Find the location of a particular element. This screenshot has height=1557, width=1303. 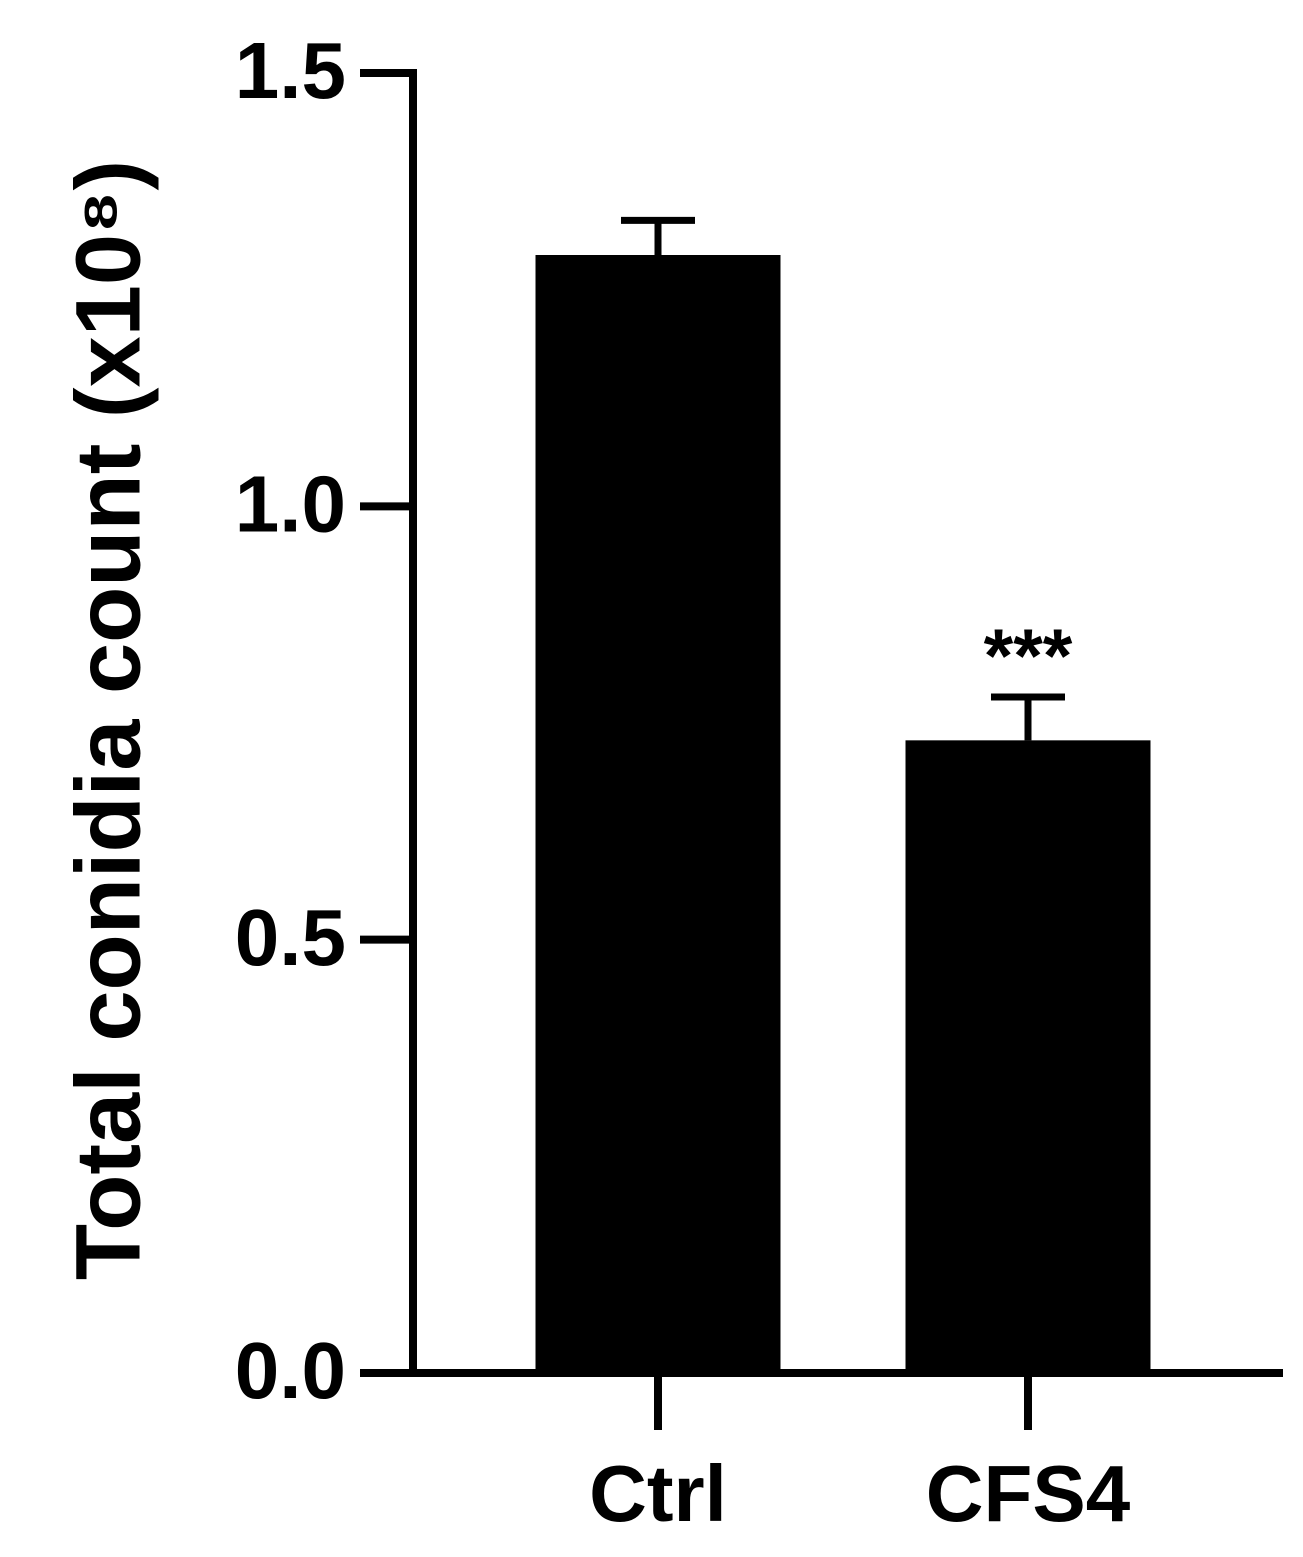

y-tick-label: 1.0 is located at coordinates (290, 503).